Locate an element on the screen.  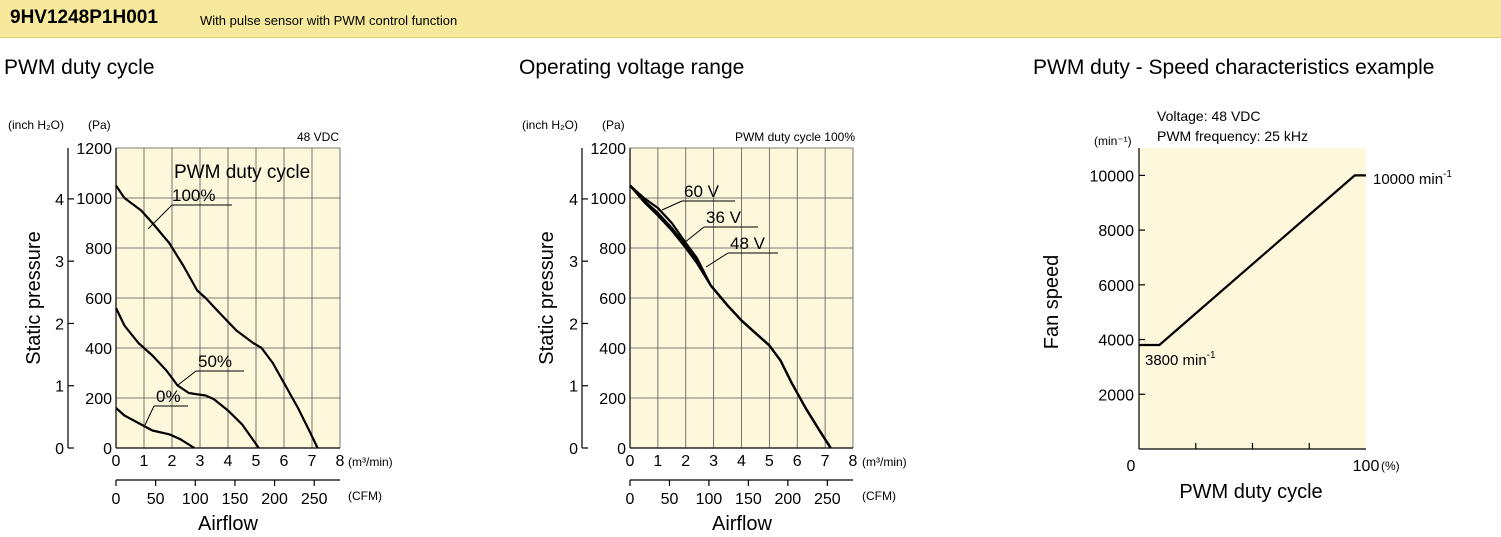
chart2-y-unit-inch: (inch H₂O) is located at coordinates (550, 125).